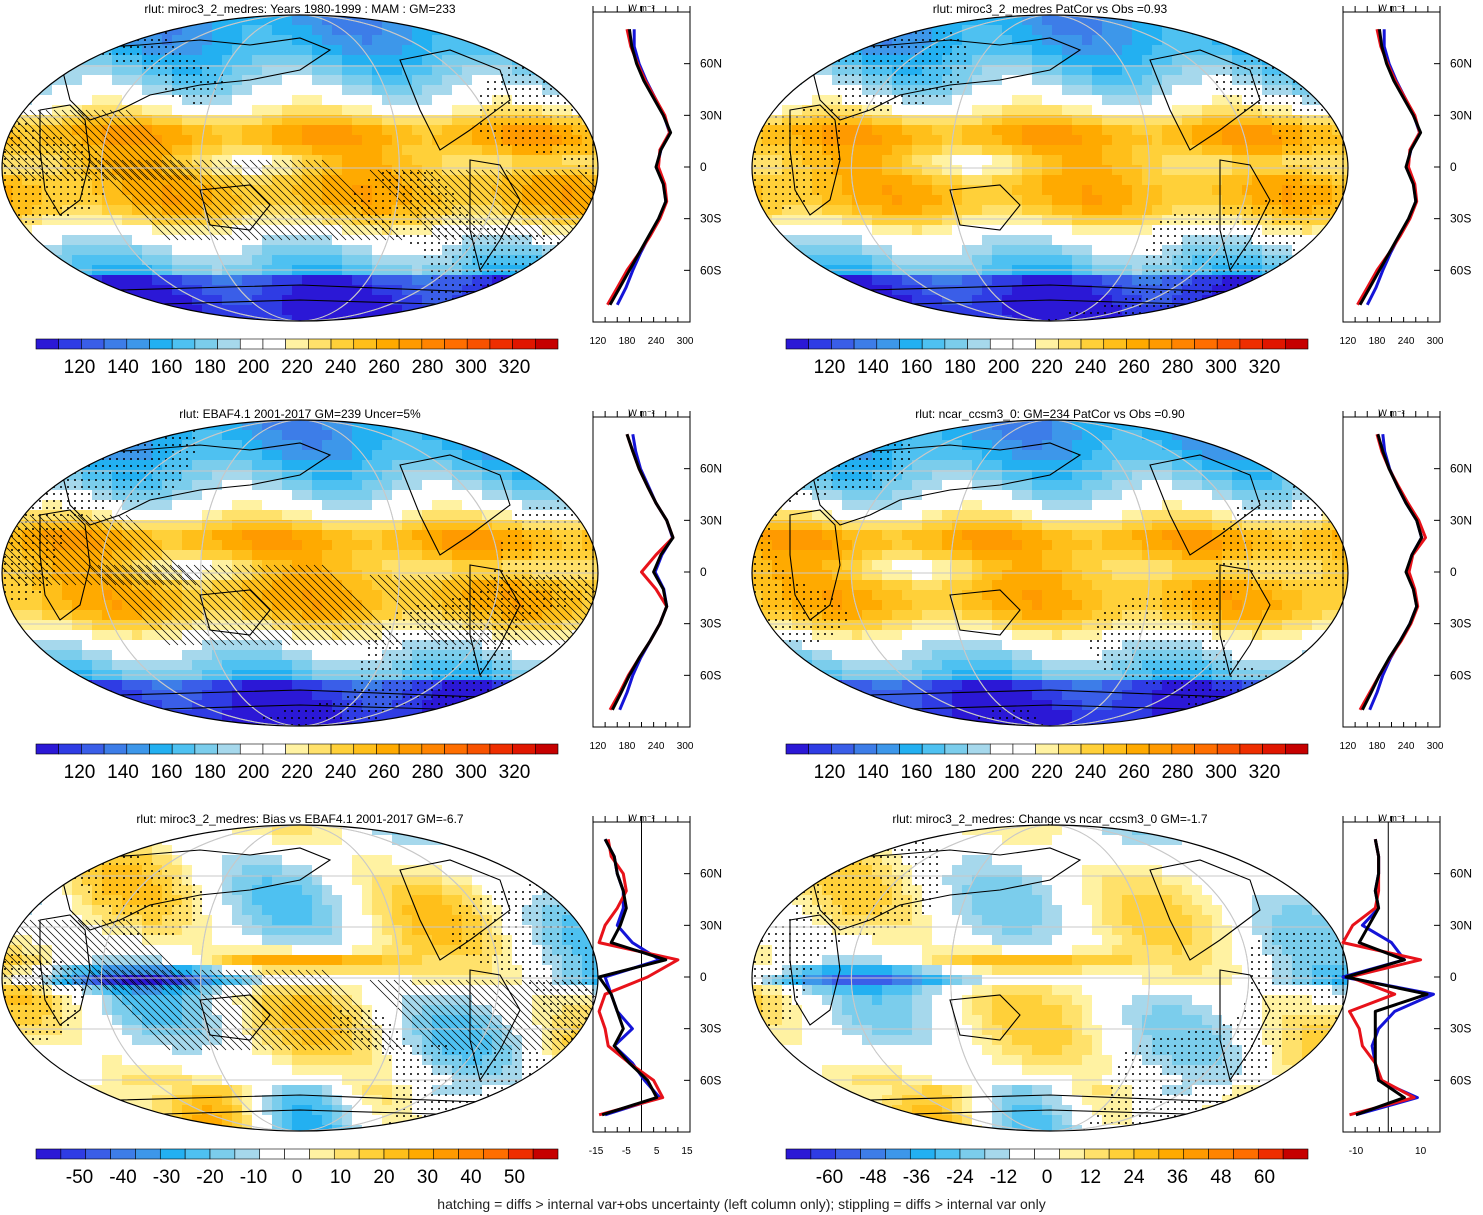 The width and height of the screenshot is (1483, 1215). What do you see at coordinates (916, 1177) in the screenshot?
I see `colorbar-label: -36` at bounding box center [916, 1177].